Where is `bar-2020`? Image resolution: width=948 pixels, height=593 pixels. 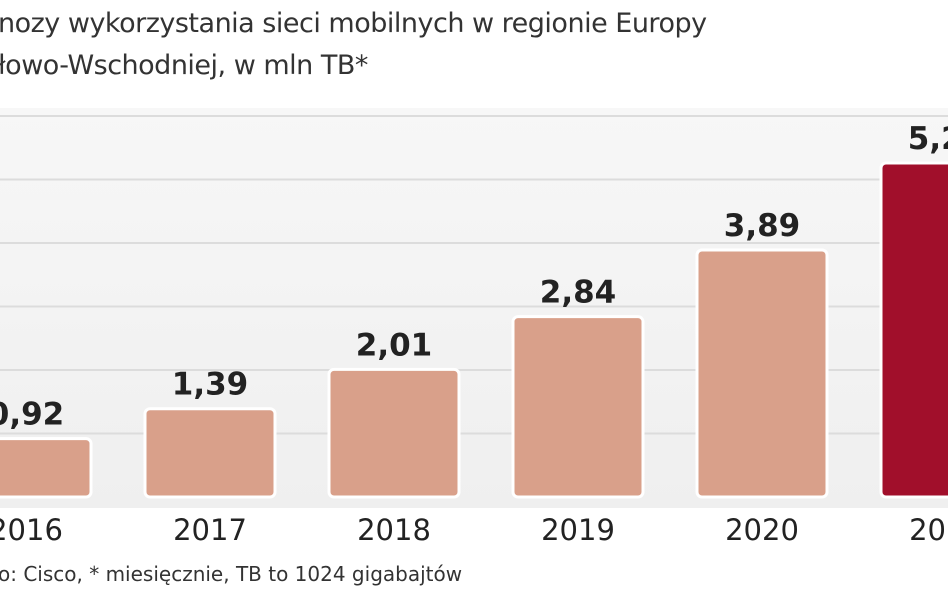 bar-2020 is located at coordinates (762, 373).